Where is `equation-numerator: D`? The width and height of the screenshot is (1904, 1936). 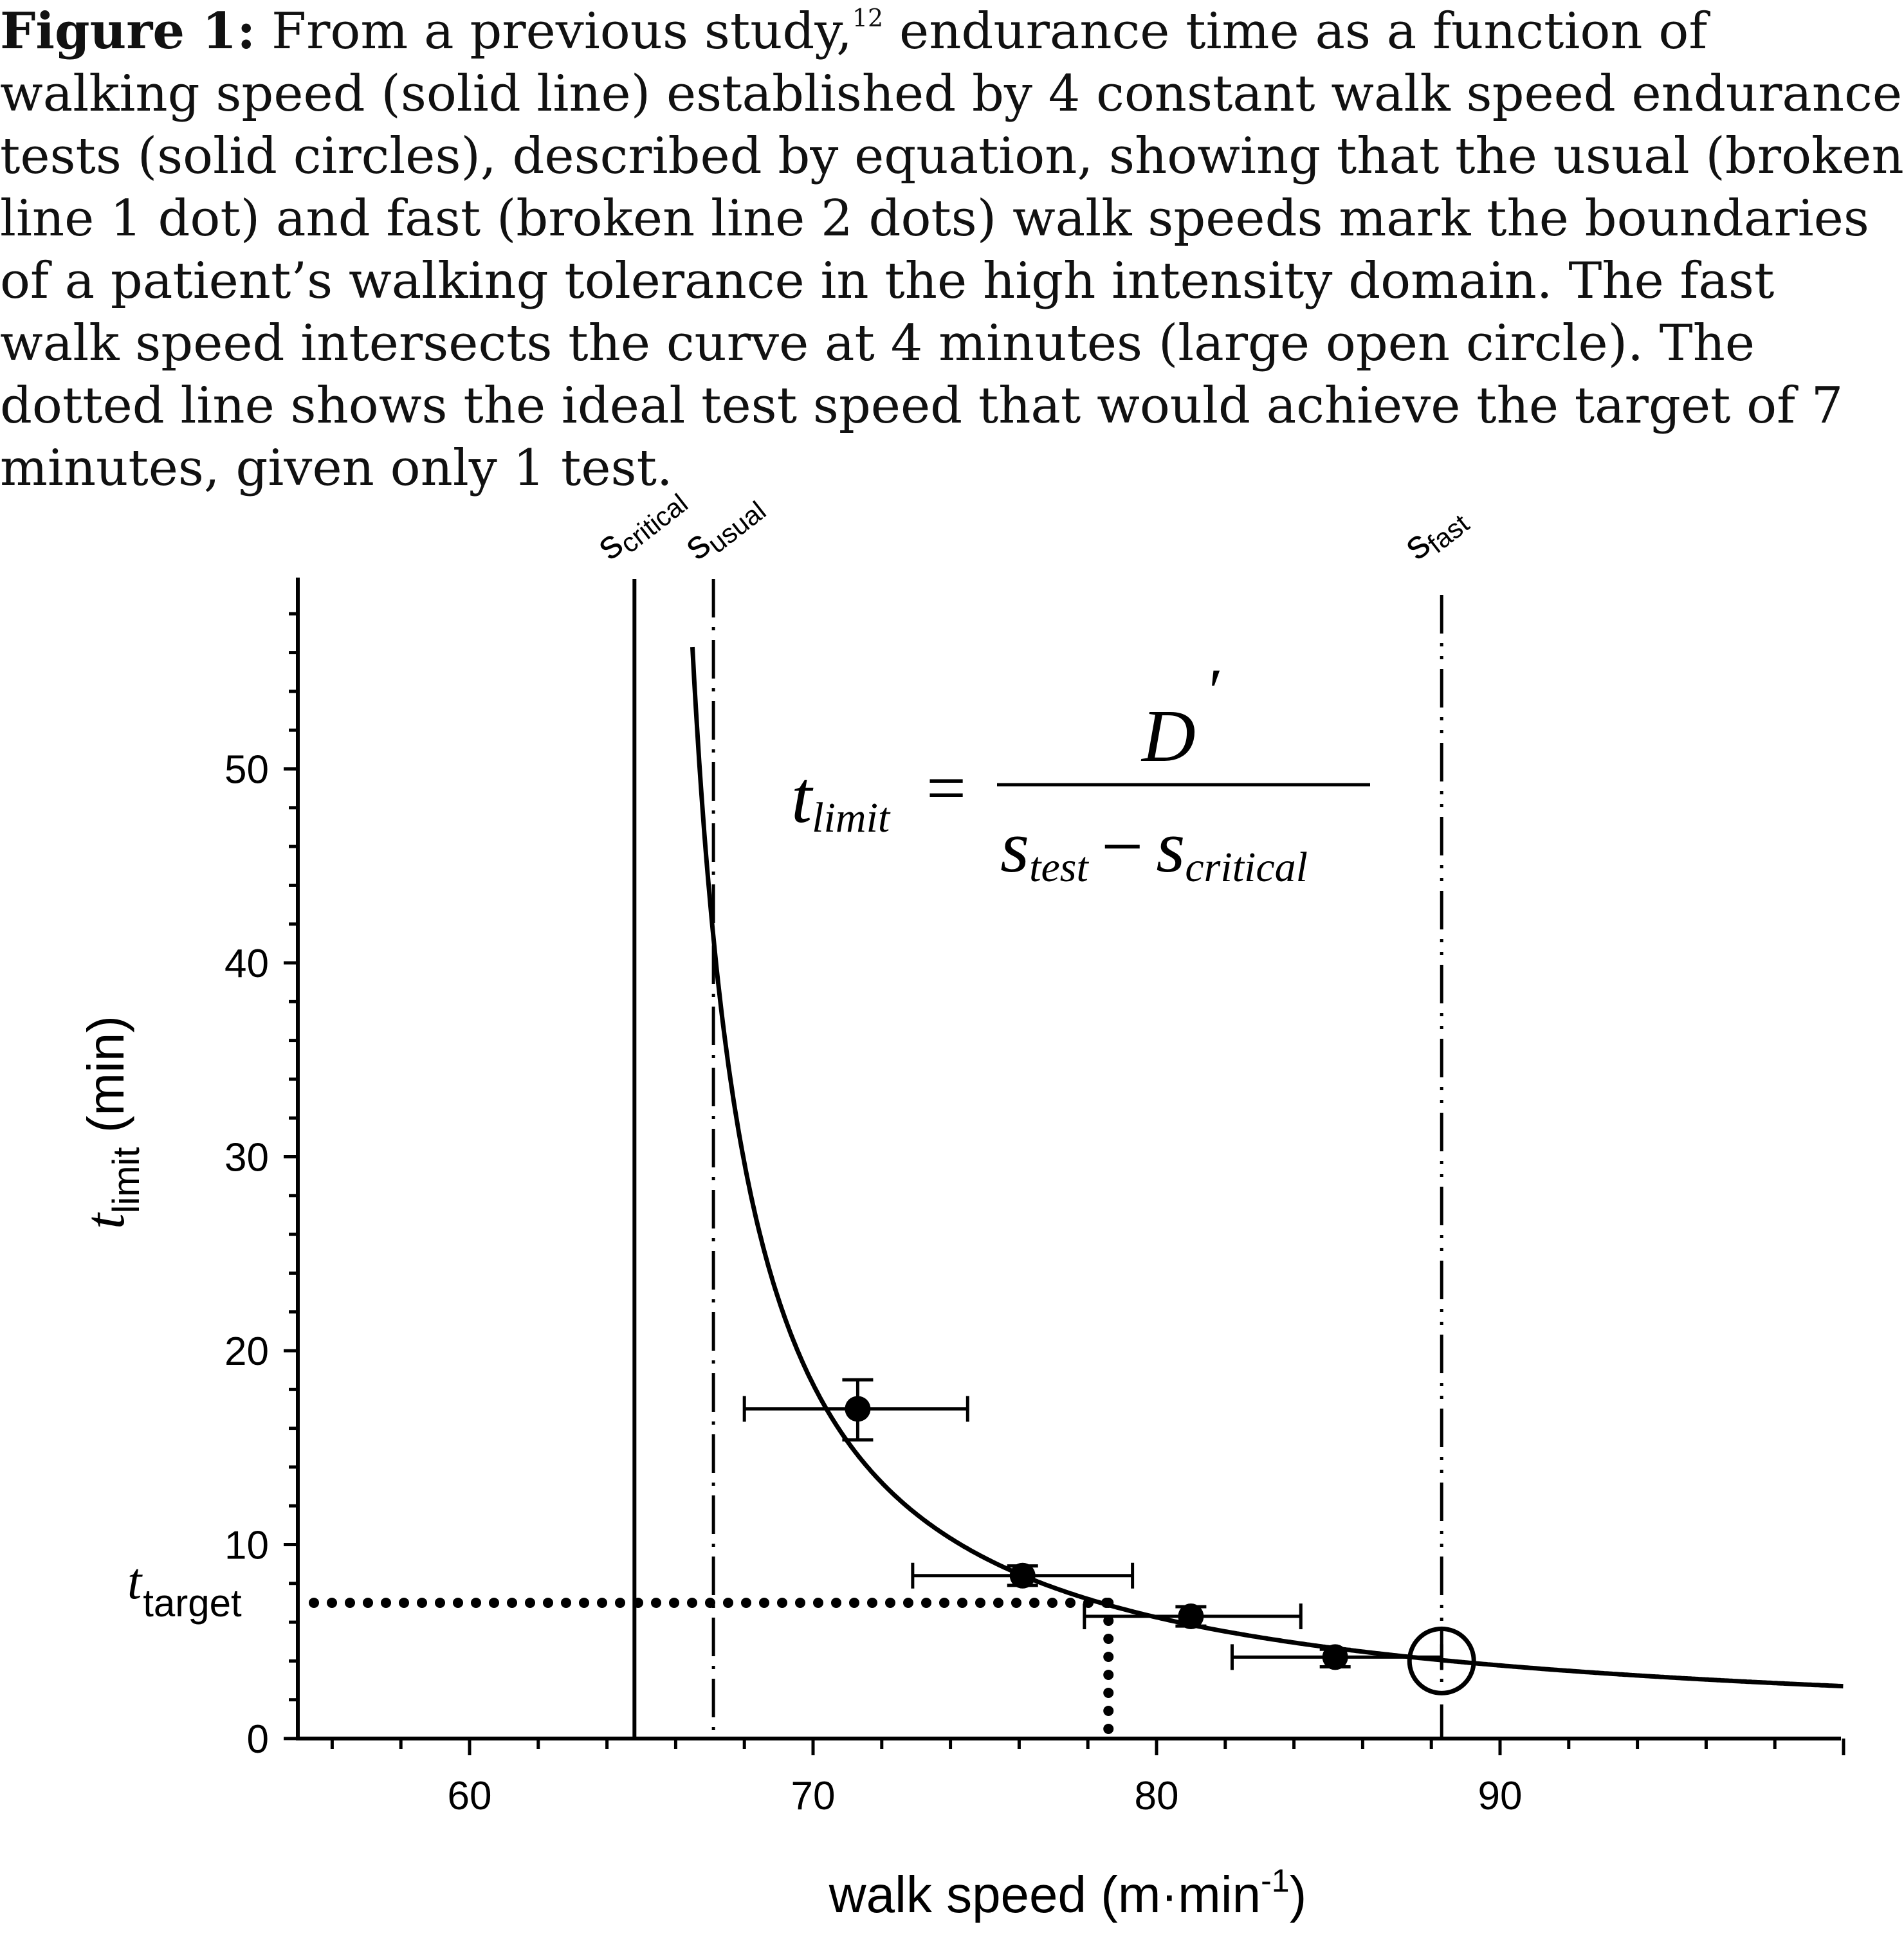 equation-numerator: D is located at coordinates (1168, 736).